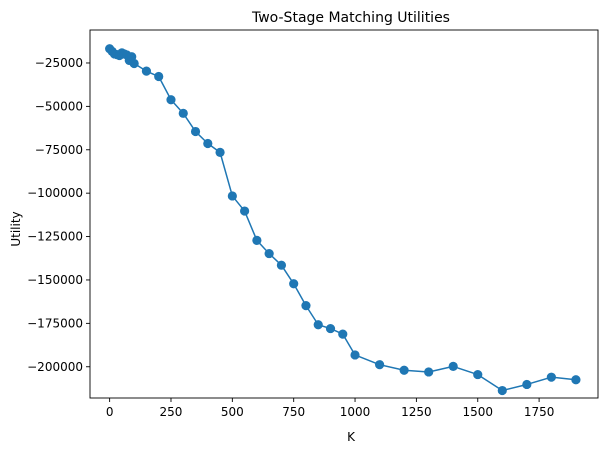 Image resolution: width=613 pixels, height=458 pixels. I want to click on y-tick-label: −175000, so click(55, 323).